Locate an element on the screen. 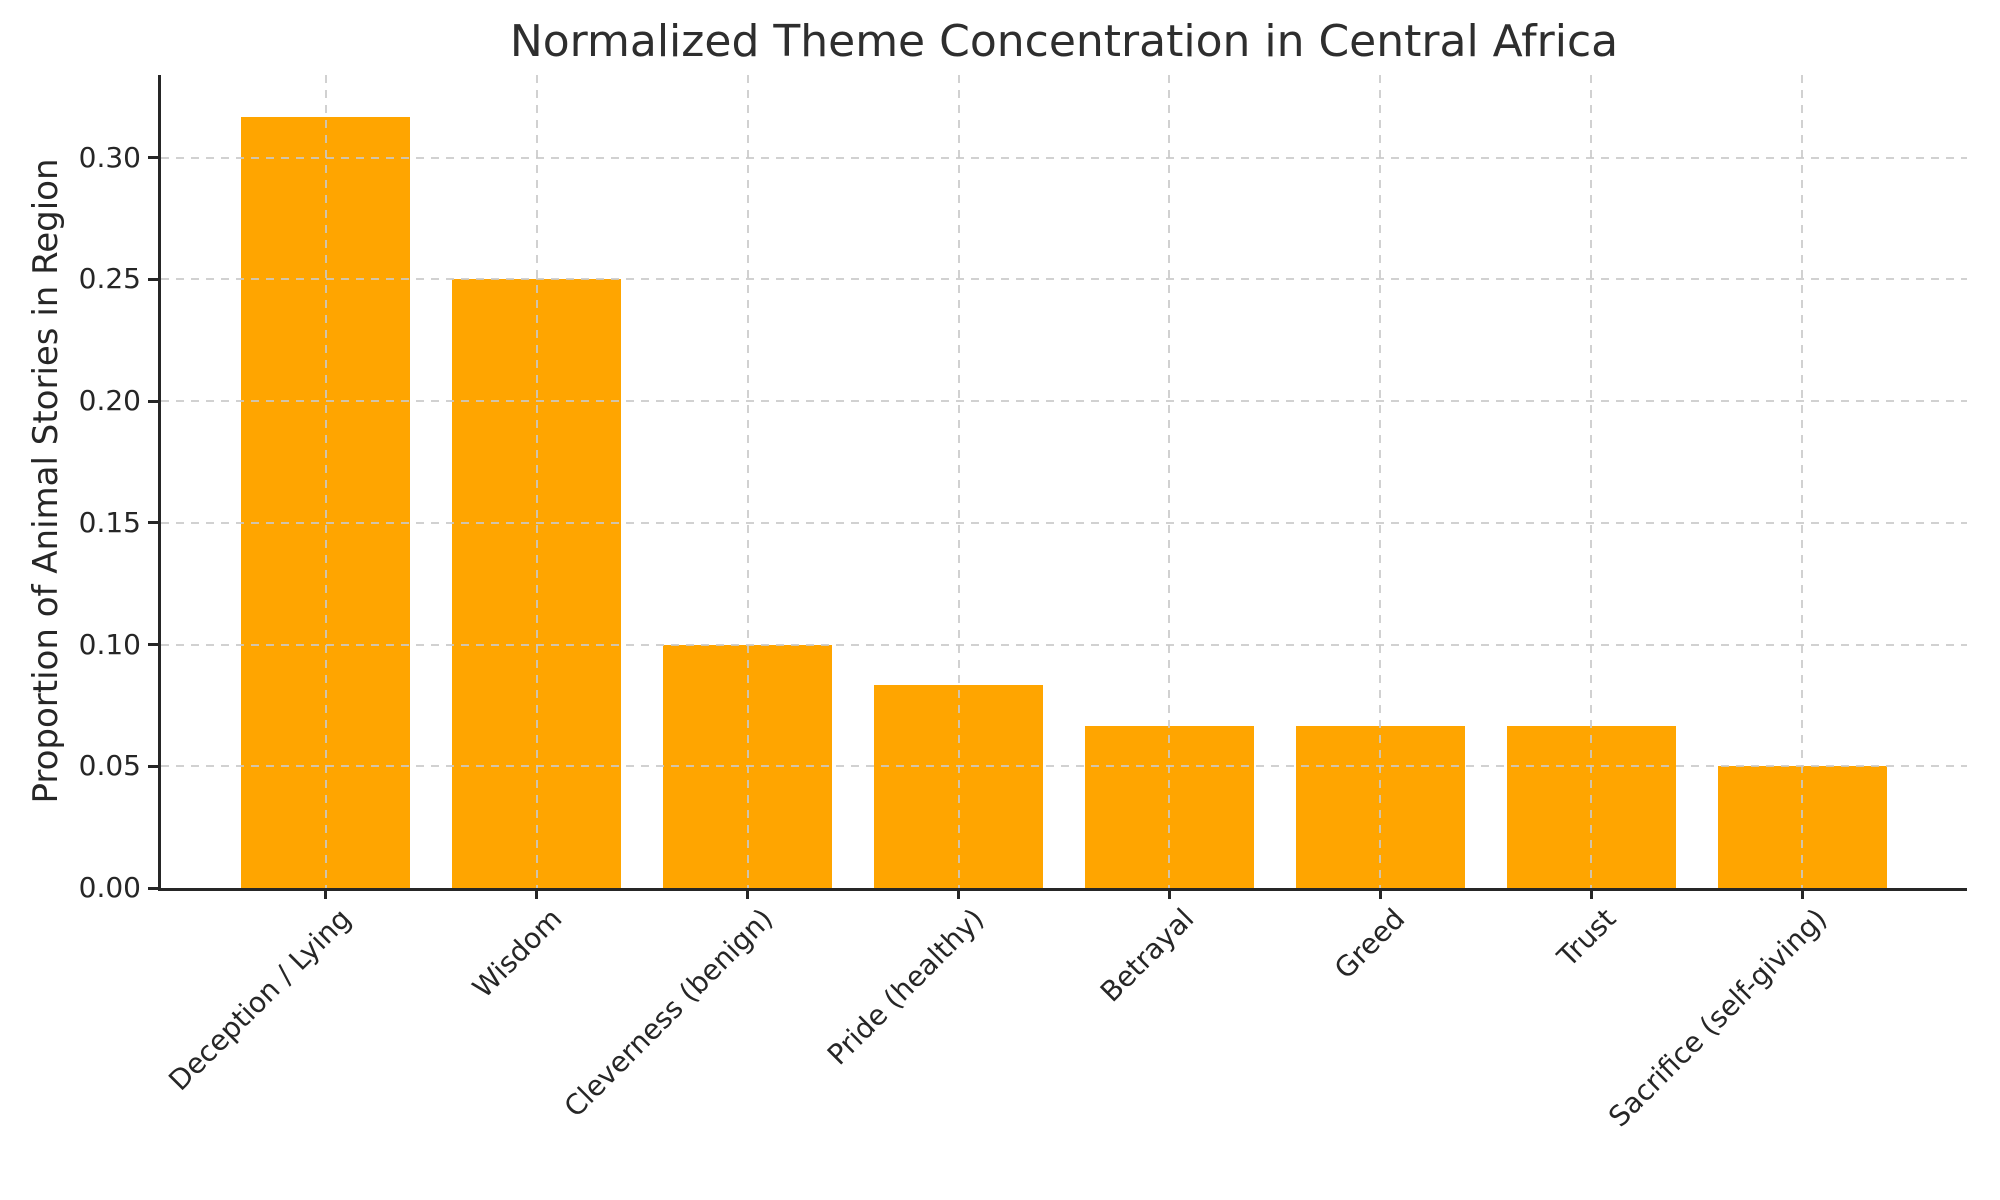 The width and height of the screenshot is (2000, 1200). y-tick-label: 0.00 is located at coordinates (109, 887).